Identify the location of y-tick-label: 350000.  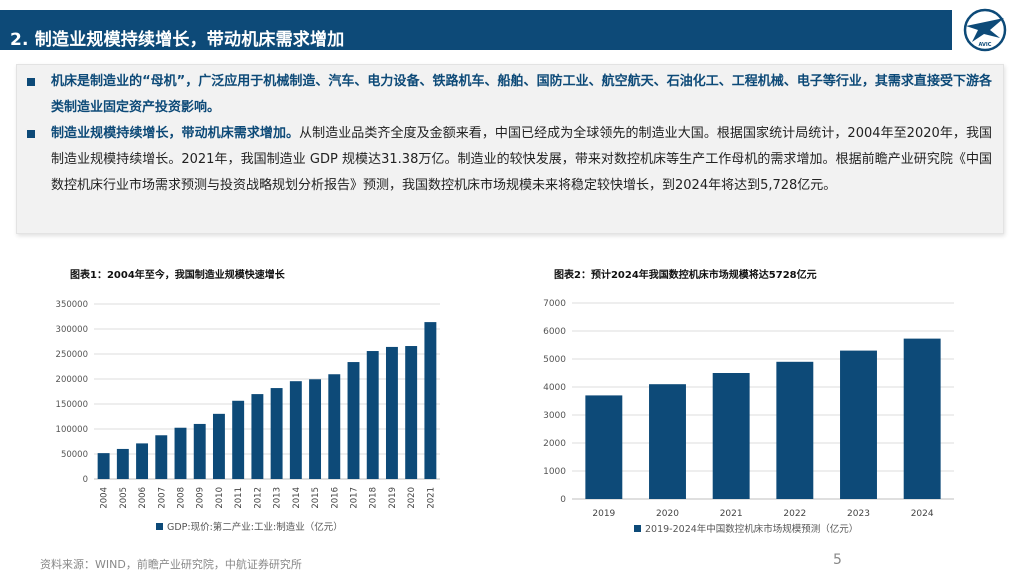
(72, 305).